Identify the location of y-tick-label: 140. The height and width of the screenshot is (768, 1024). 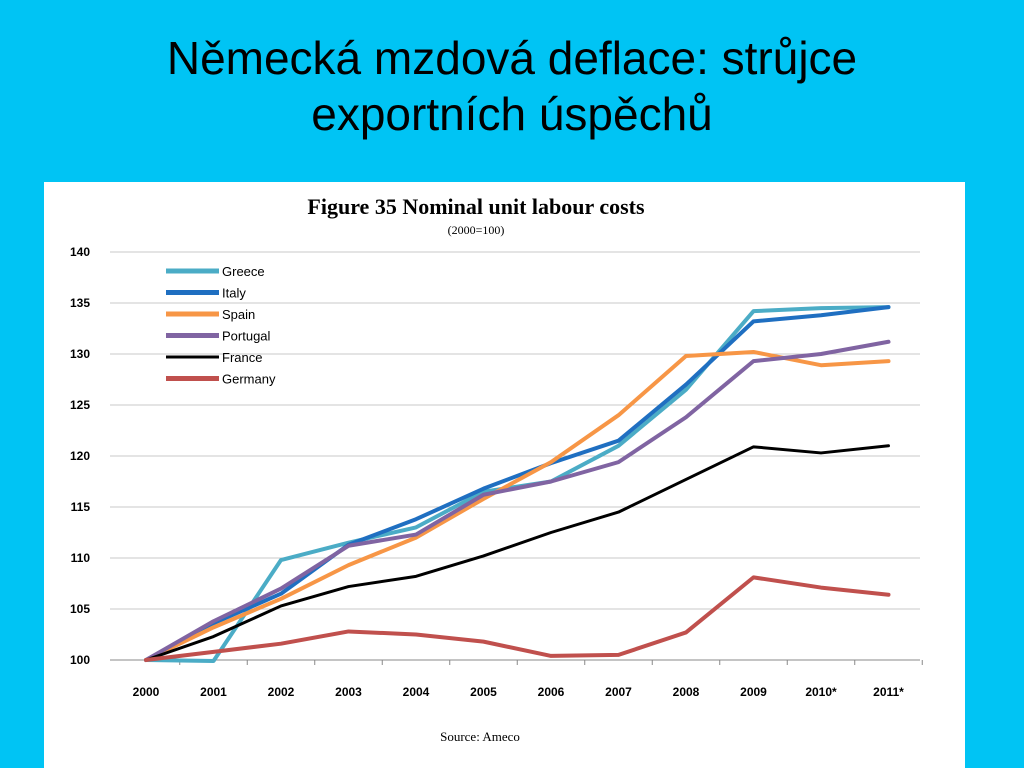
(80, 252).